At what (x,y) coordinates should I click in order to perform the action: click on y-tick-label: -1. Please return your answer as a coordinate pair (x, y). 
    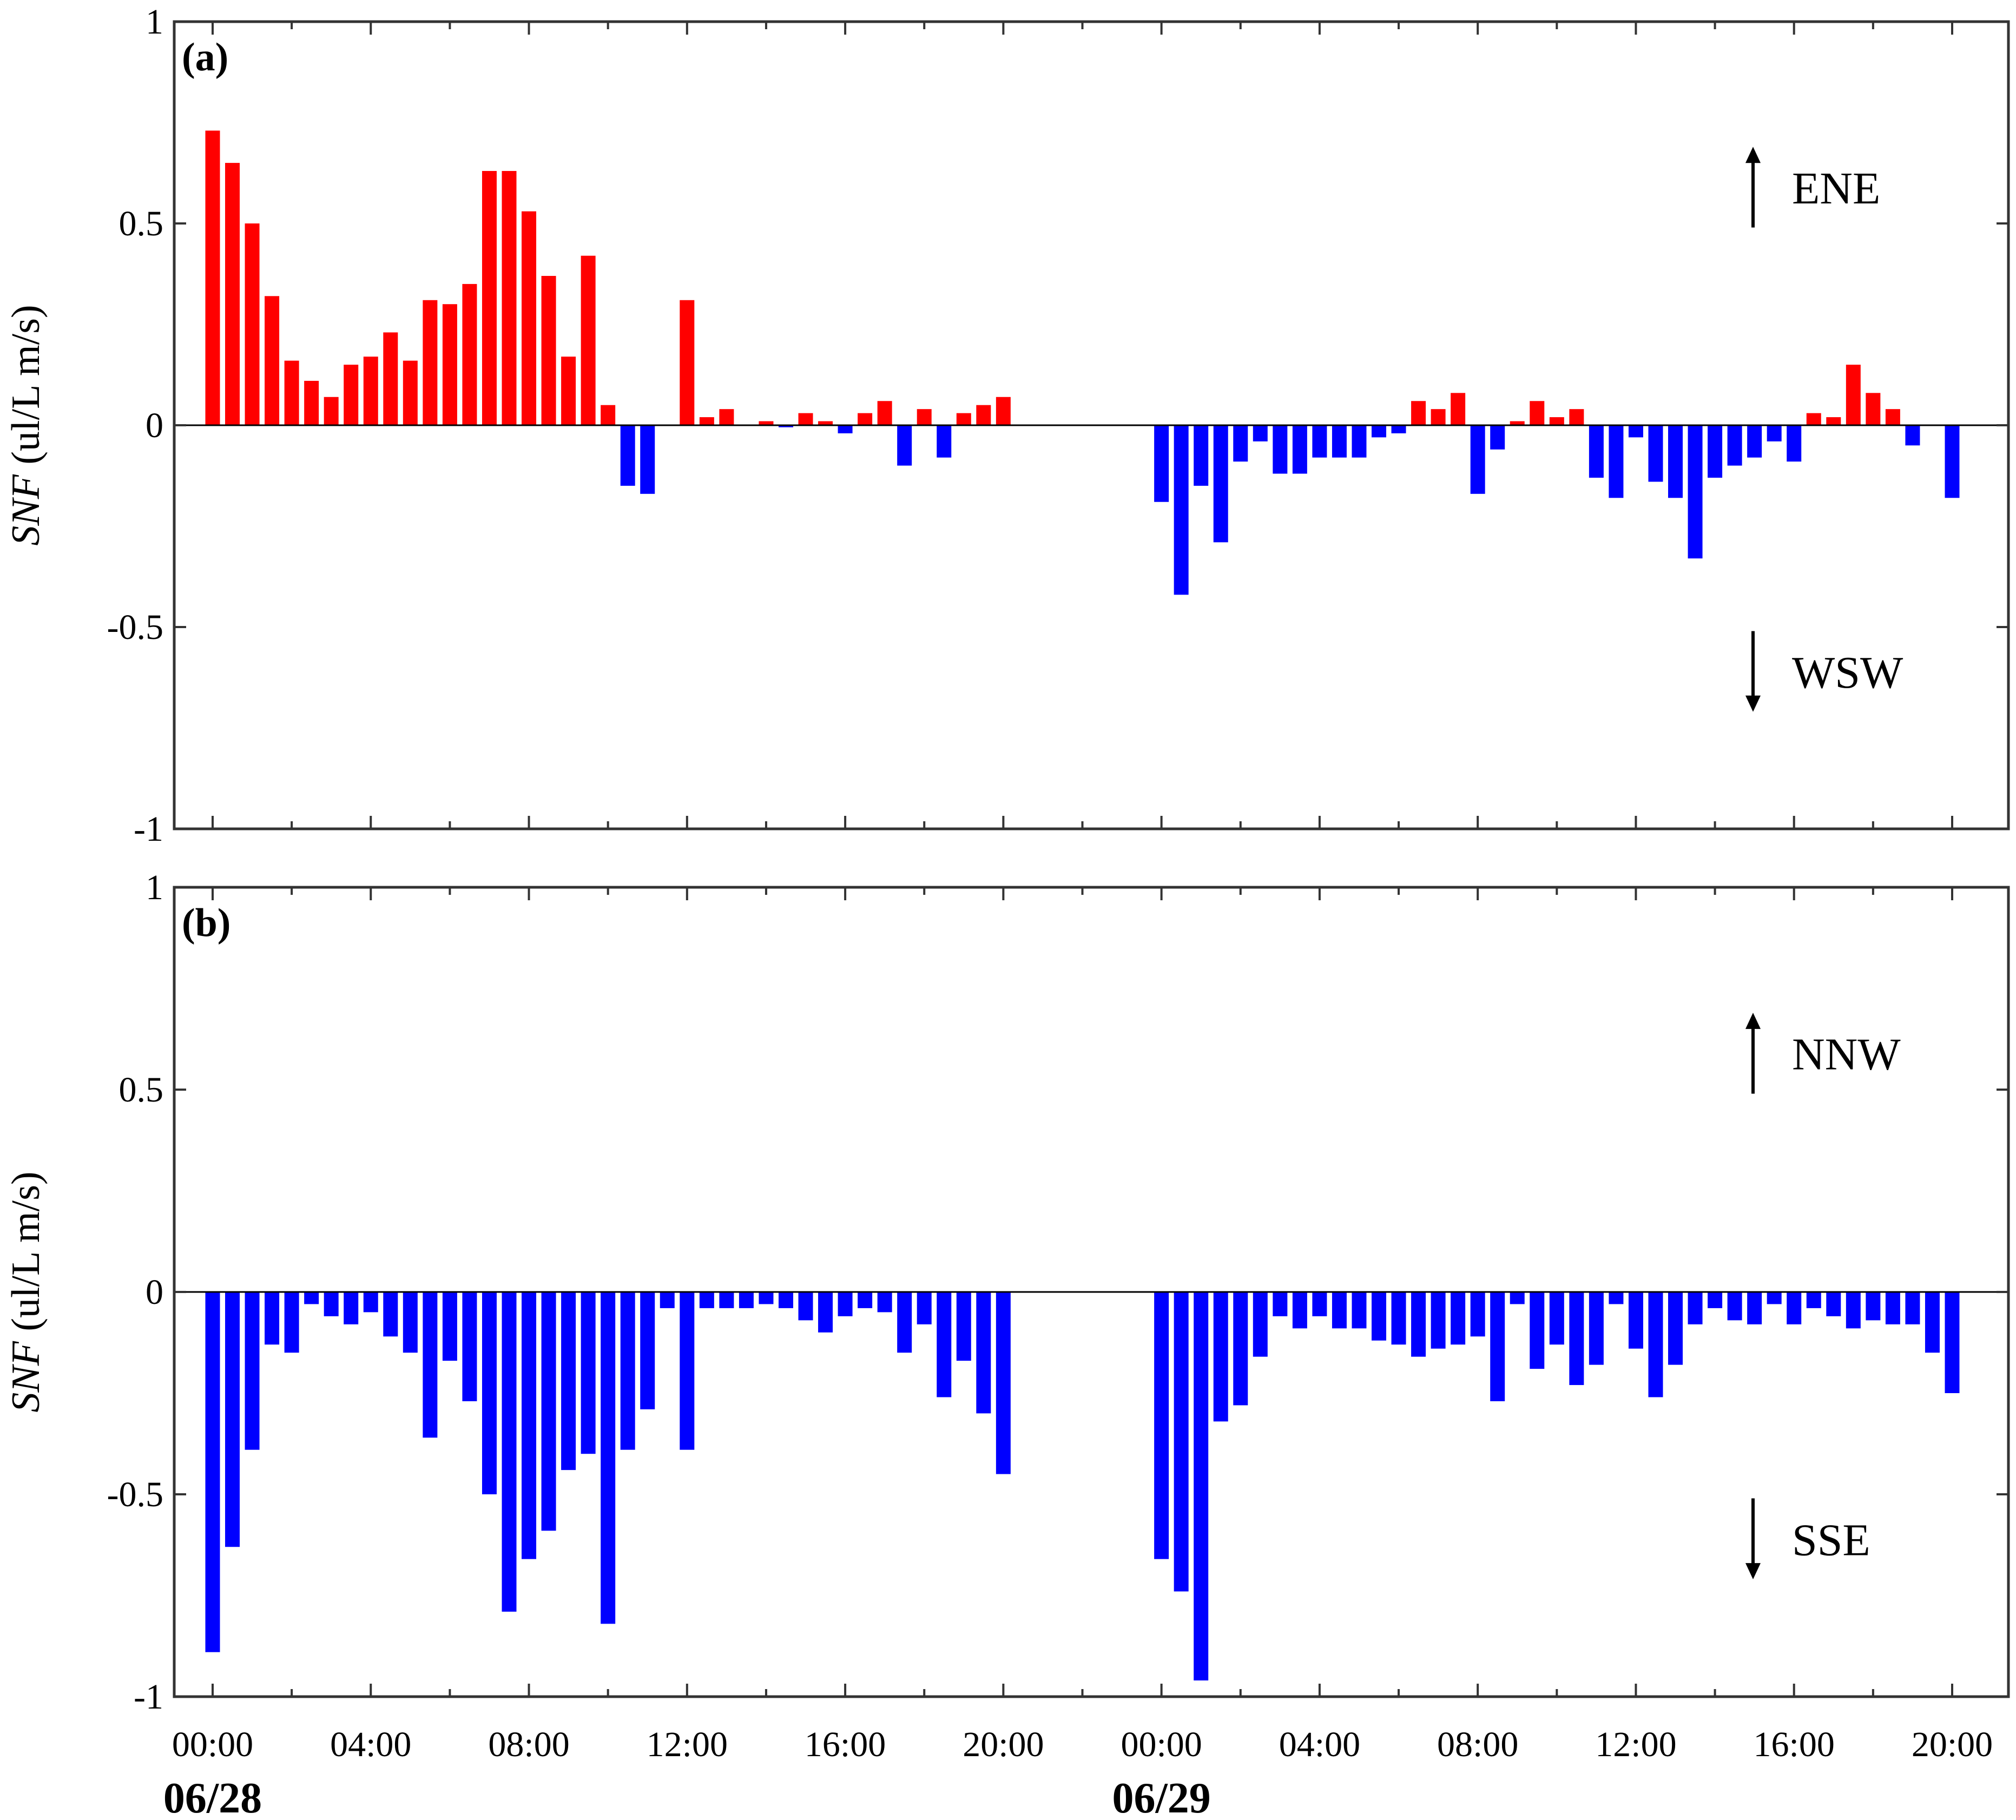
    Looking at the image, I should click on (148, 1697).